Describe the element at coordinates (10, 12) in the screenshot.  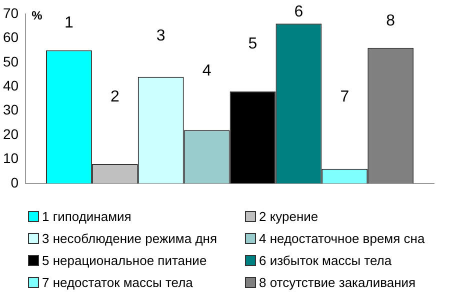
I see `y-tick-label: 70` at that location.